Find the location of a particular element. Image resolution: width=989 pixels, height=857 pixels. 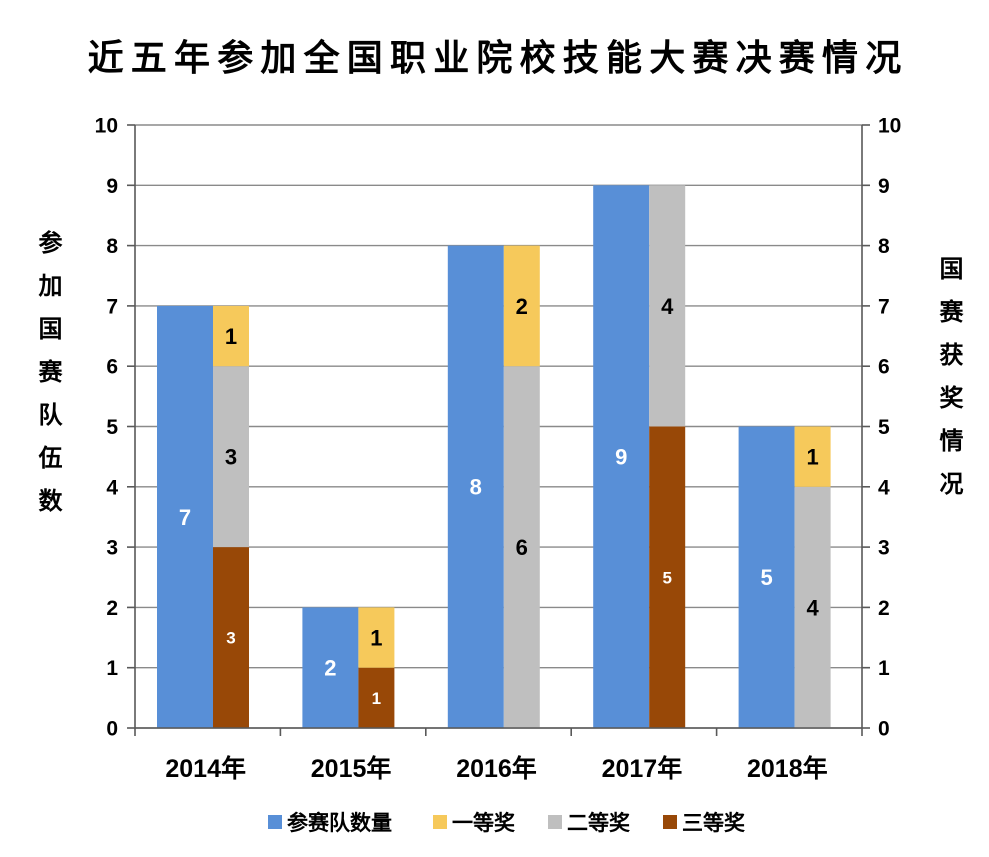

legend-label: 二等奖 is located at coordinates (599, 823).